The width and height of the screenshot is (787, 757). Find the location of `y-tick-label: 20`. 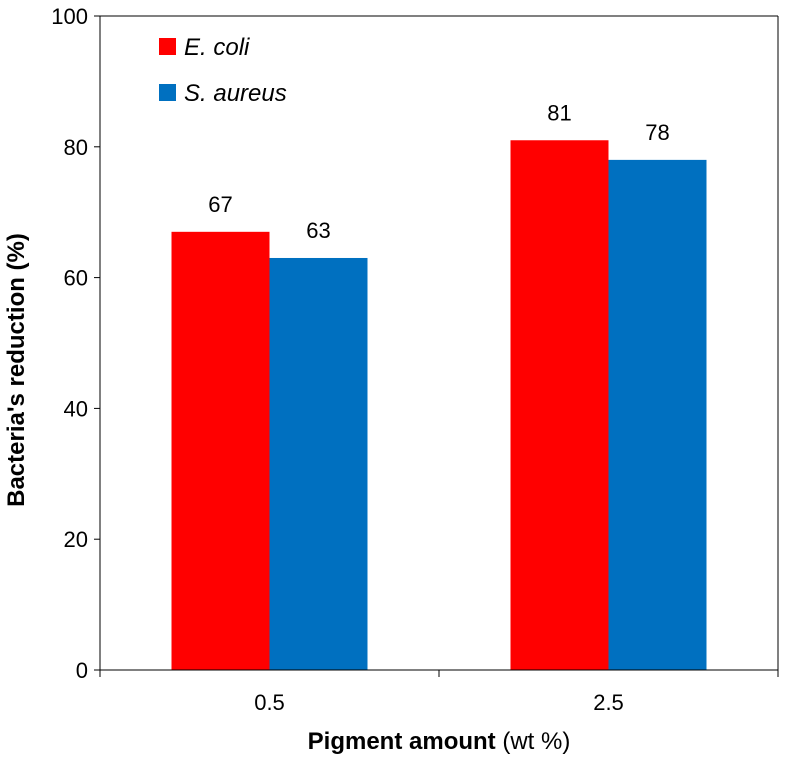

y-tick-label: 20 is located at coordinates (76, 539).